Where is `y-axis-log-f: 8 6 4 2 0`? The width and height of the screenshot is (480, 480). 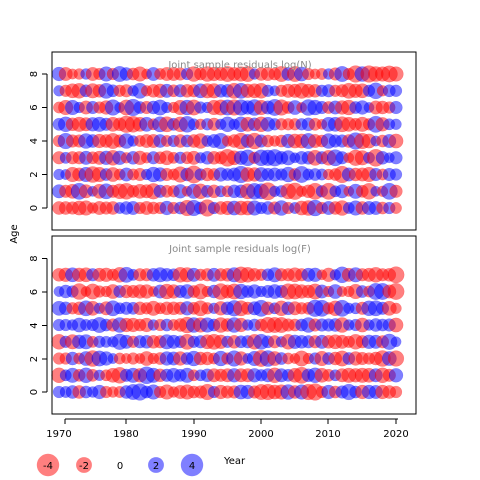
y-axis-log-f: 8 6 4 2 0 is located at coordinates (38, 325).